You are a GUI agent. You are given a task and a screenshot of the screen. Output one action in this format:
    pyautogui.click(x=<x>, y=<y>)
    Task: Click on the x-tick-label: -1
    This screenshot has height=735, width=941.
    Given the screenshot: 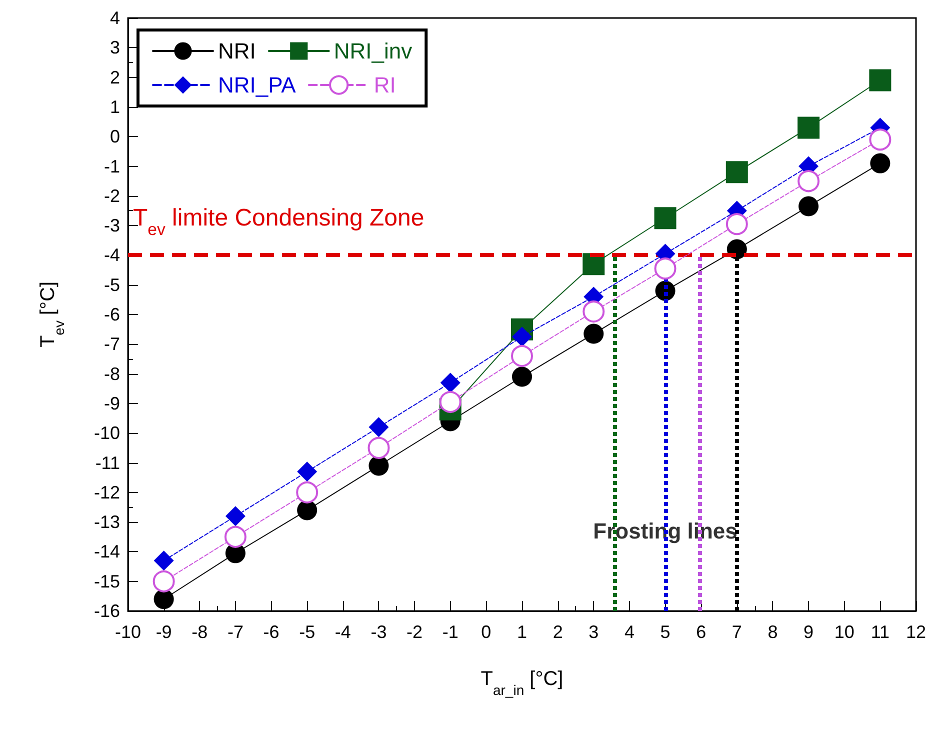 What is the action you would take?
    pyautogui.click(x=450, y=632)
    